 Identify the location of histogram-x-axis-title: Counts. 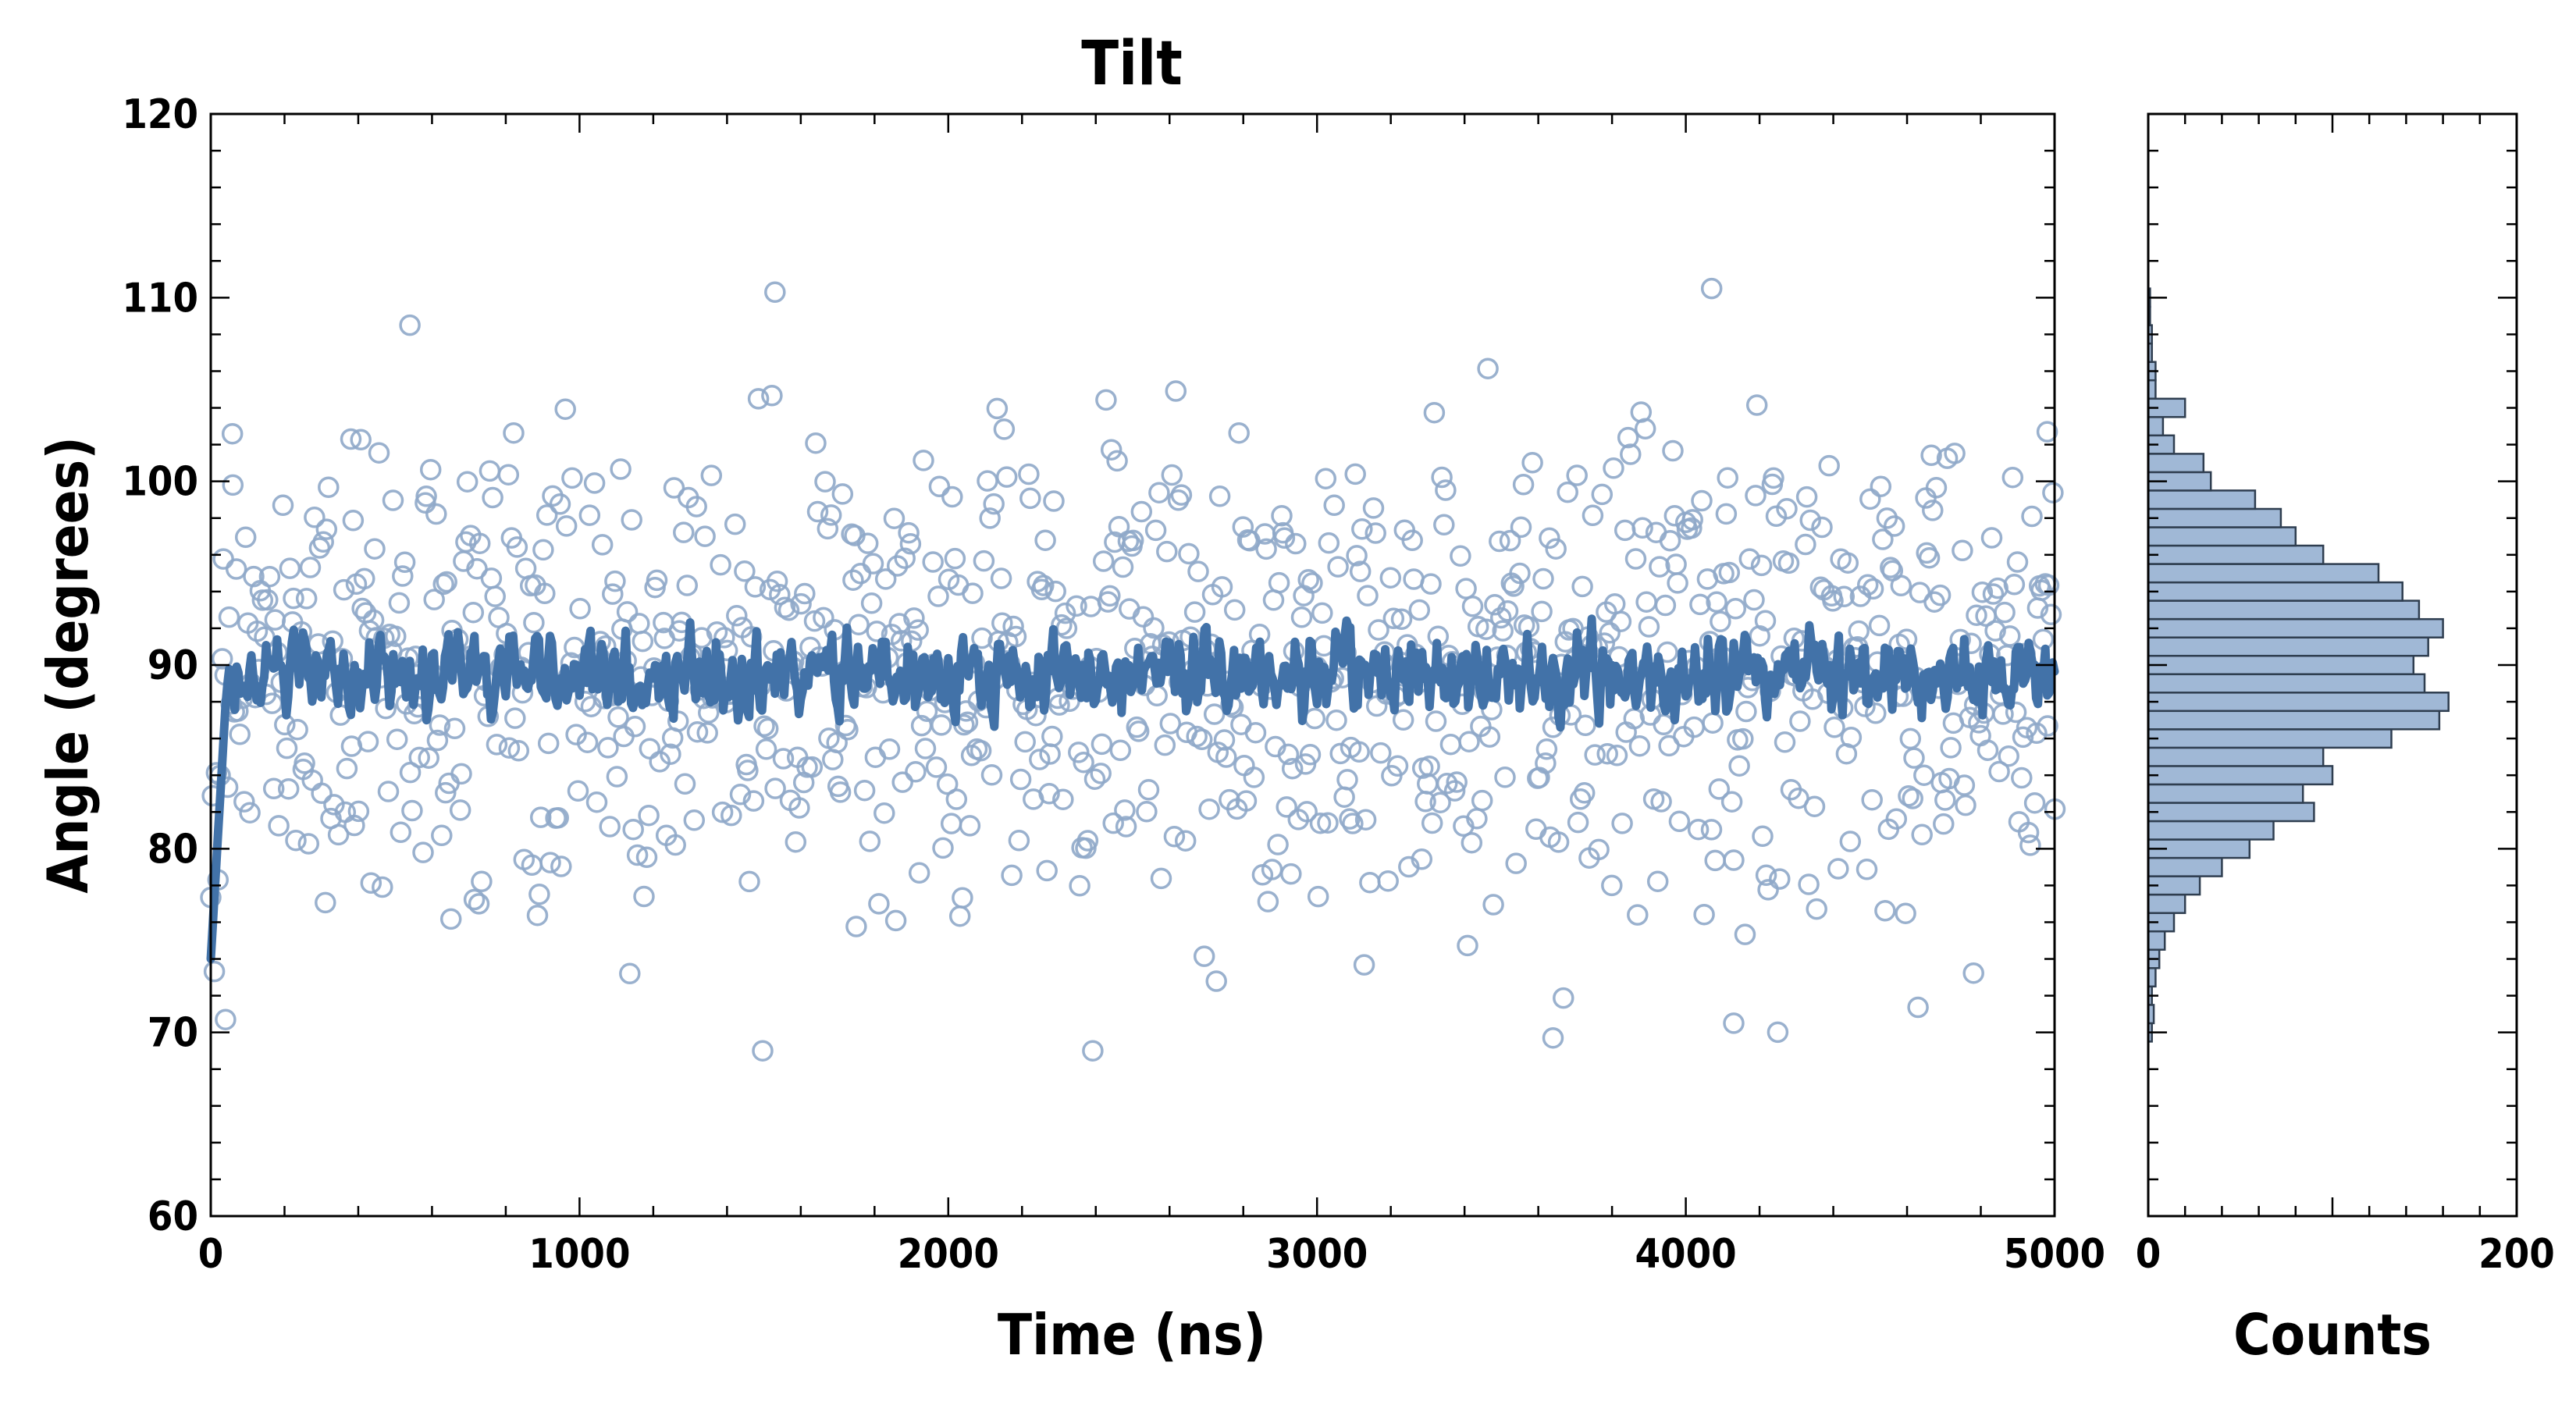
(2332, 1335).